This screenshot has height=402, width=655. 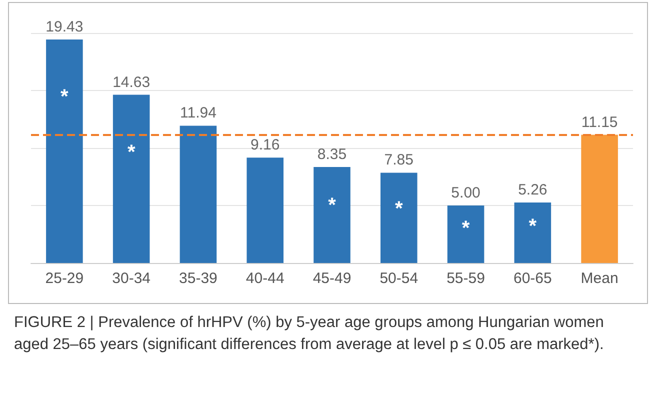 I want to click on x-tick-label: 55-59, so click(x=465, y=278).